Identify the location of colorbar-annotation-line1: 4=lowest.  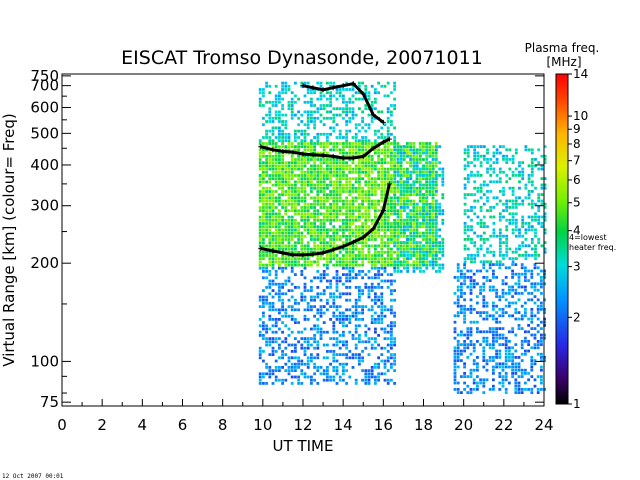
(588, 237).